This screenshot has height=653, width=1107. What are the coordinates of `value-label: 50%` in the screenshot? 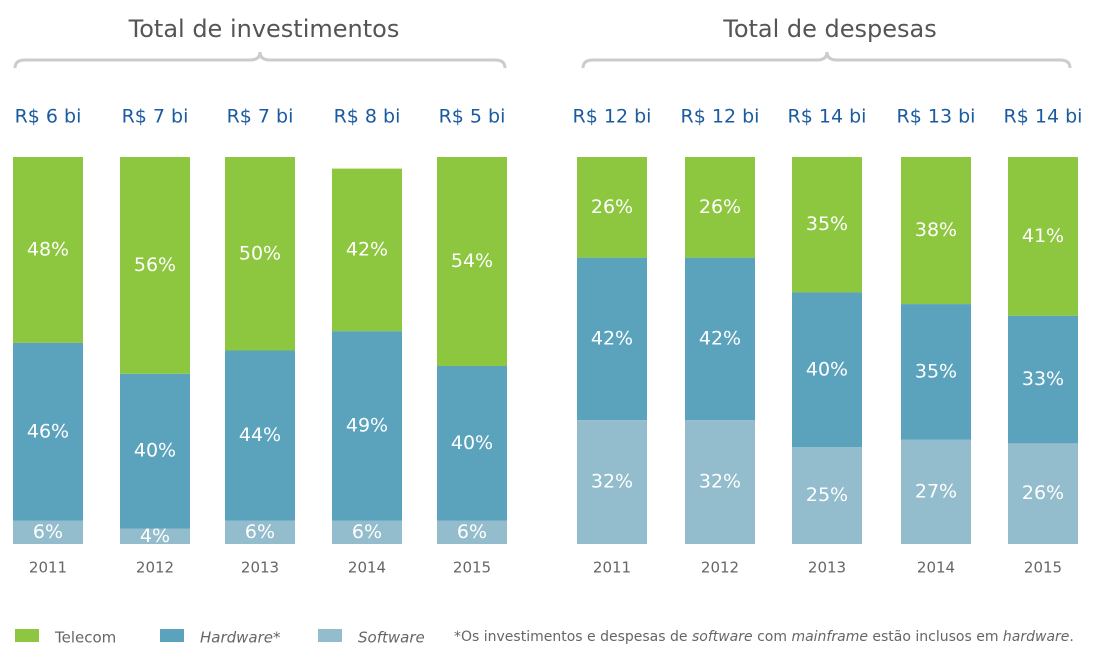 It's located at (260, 253).